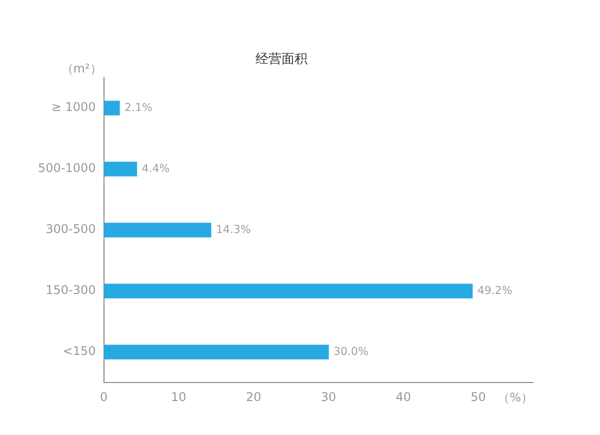 The height and width of the screenshot is (435, 600). I want to click on data-label: 14.3%, so click(233, 229).